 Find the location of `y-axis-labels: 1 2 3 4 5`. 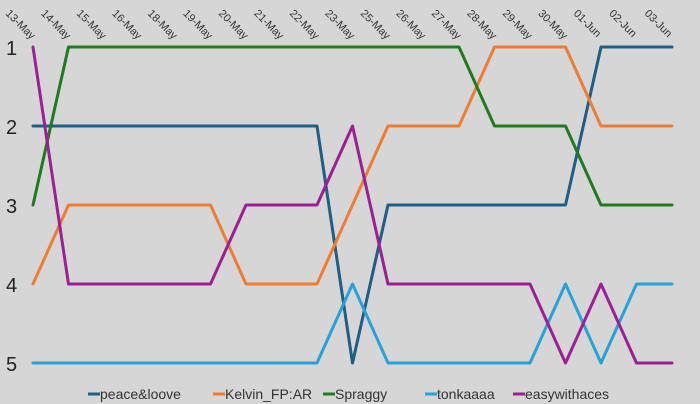

y-axis-labels: 1 2 3 4 5 is located at coordinates (11, 207).